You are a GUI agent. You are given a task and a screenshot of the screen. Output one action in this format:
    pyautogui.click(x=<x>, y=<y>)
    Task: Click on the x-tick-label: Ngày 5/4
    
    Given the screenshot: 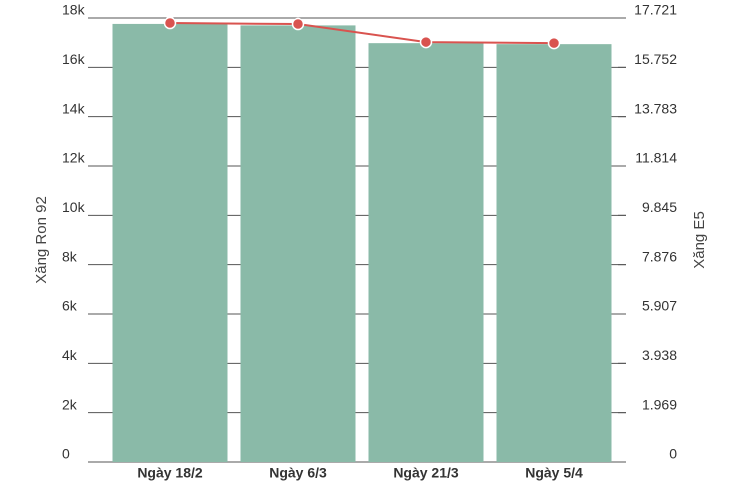 What is the action you would take?
    pyautogui.click(x=554, y=473)
    